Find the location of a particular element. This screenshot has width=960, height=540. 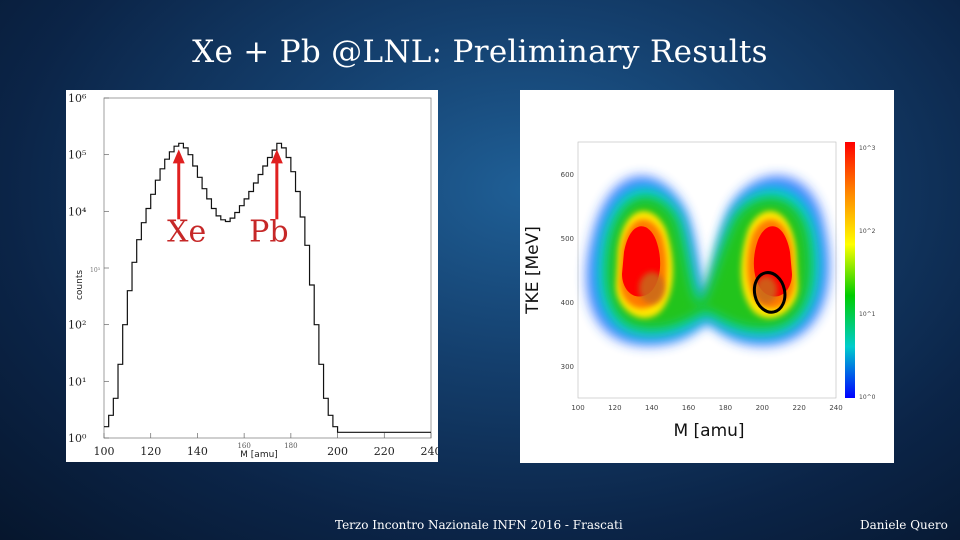

peak-label: Pb is located at coordinates (268, 231).